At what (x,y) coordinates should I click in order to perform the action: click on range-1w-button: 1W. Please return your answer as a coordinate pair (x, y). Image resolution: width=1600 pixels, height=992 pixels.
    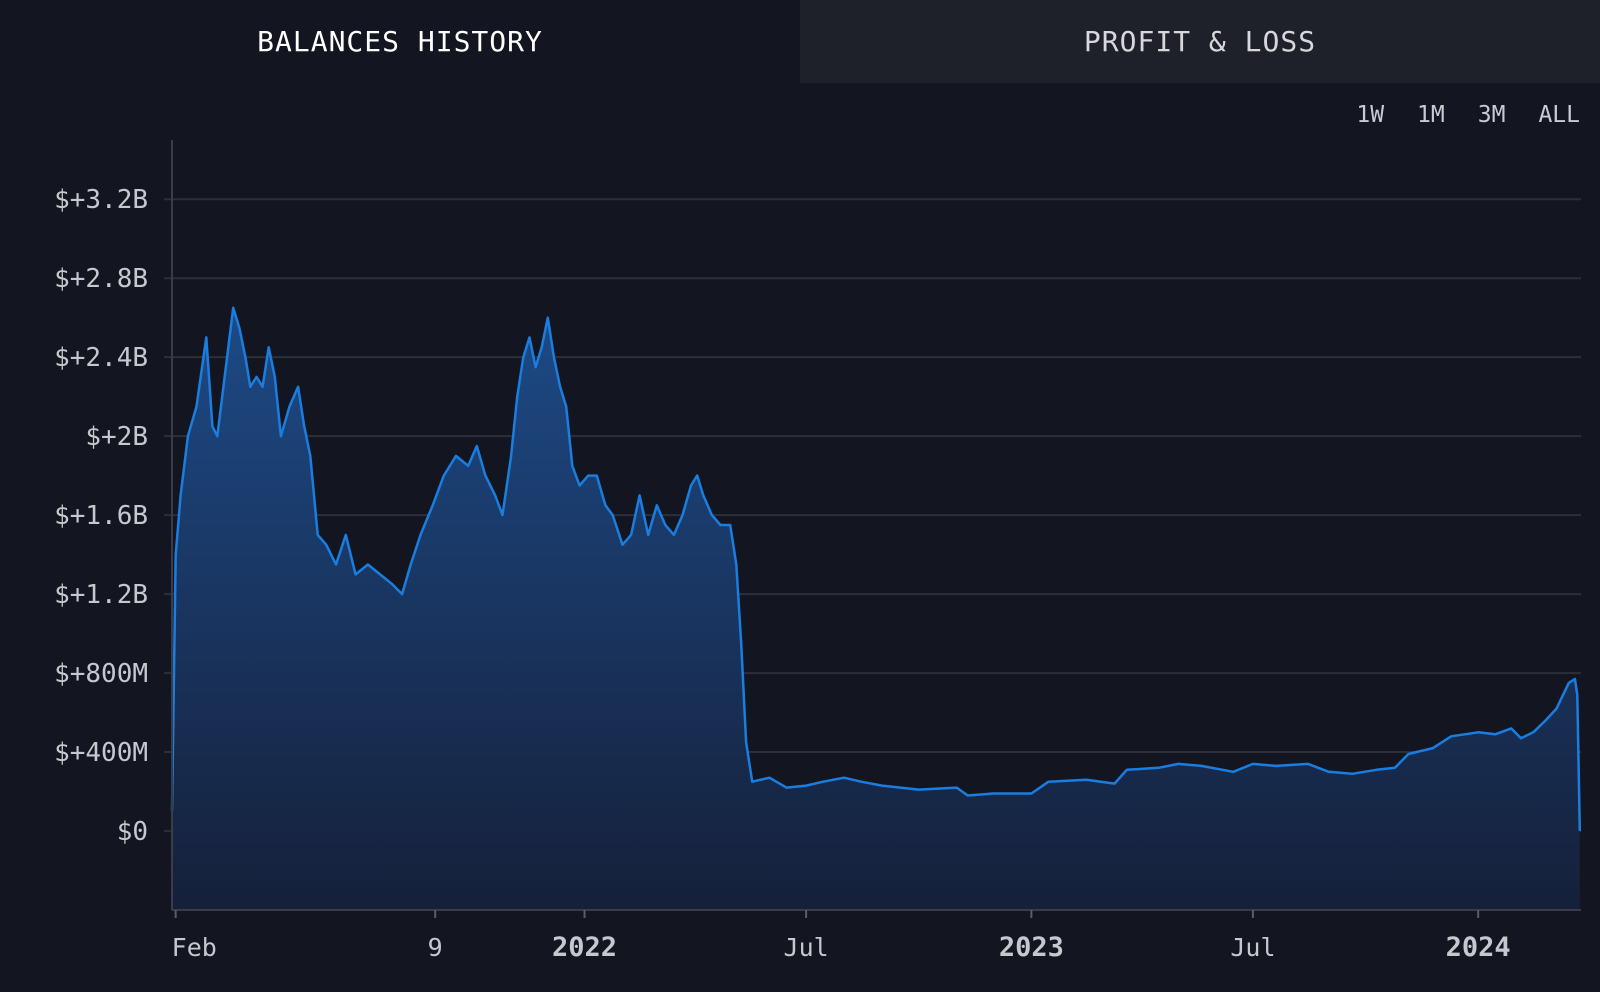
    Looking at the image, I should click on (1370, 115).